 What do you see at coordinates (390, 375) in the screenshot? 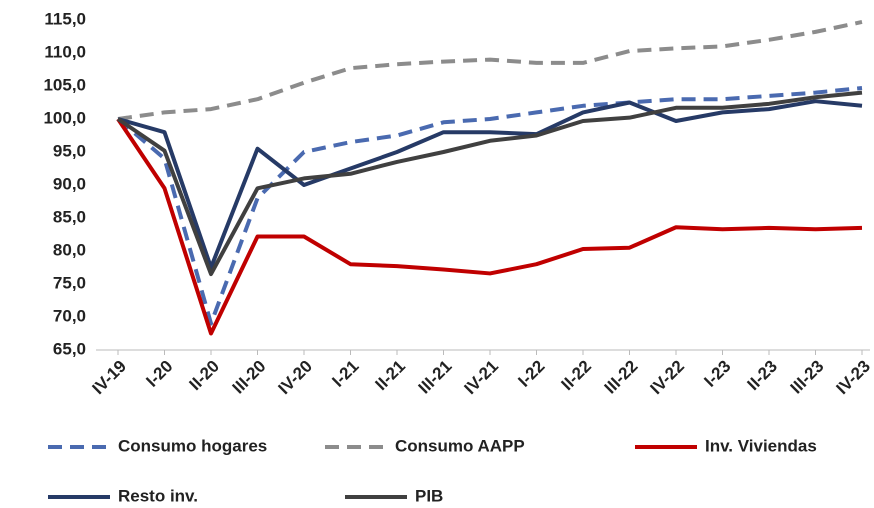
I see `x-tick-label: II-21` at bounding box center [390, 375].